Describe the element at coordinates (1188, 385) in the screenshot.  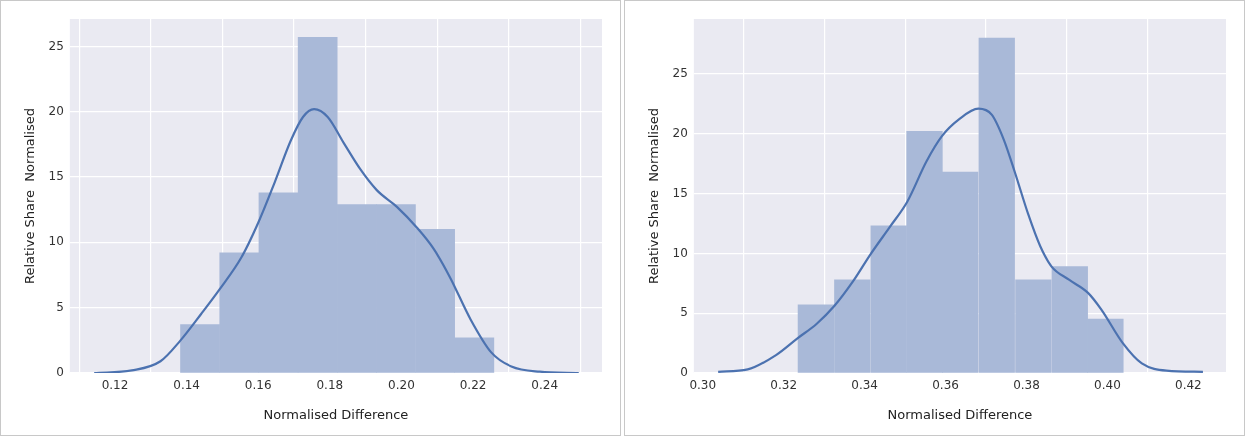
I see `x-tick-label: 0.42` at that location.